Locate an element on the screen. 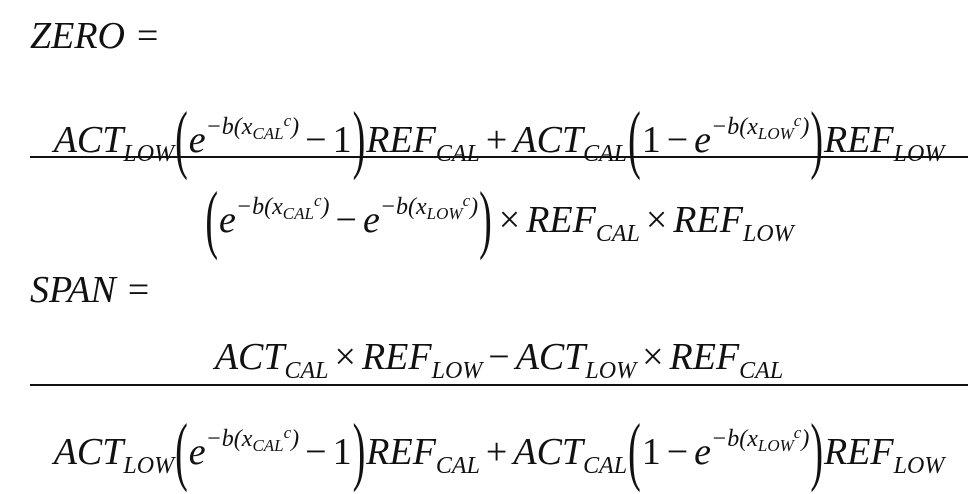  span-fraction-bar is located at coordinates (499, 385).